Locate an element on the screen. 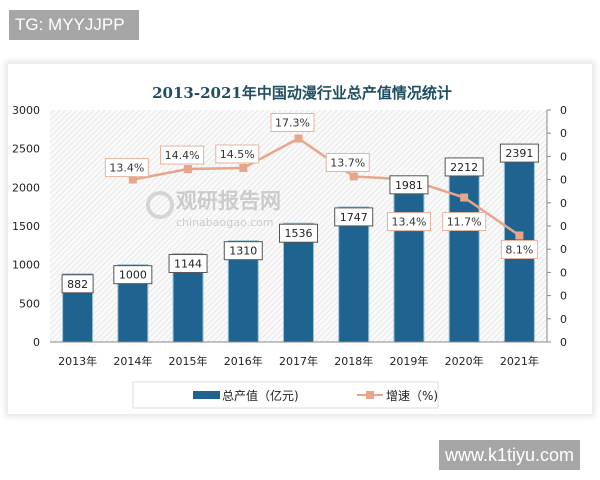  x-tick-label: 2018年 is located at coordinates (353, 361).